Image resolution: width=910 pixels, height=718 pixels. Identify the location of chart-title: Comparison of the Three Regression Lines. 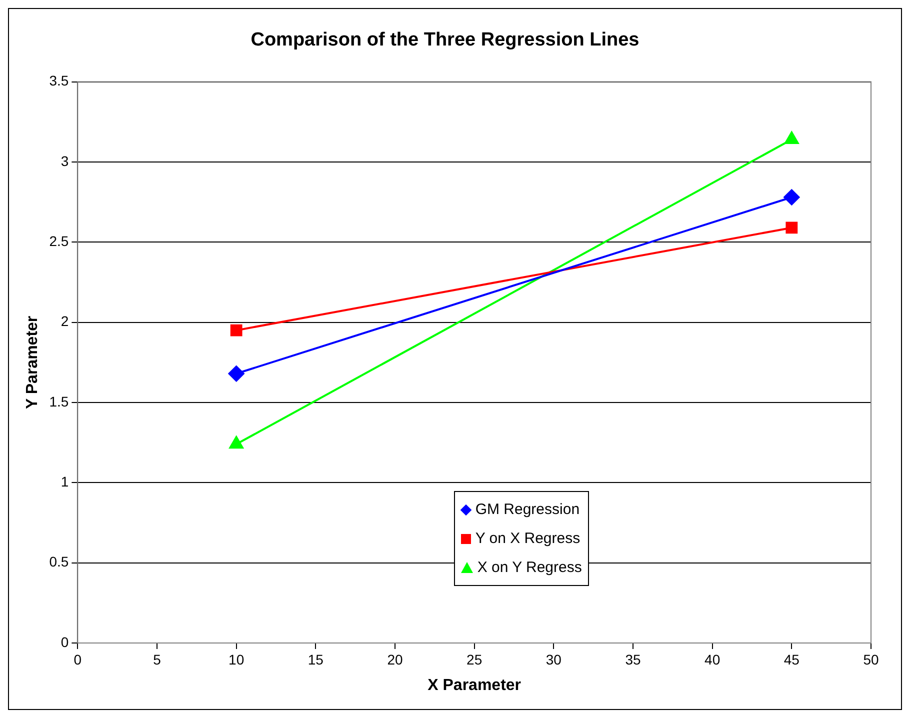
(445, 40).